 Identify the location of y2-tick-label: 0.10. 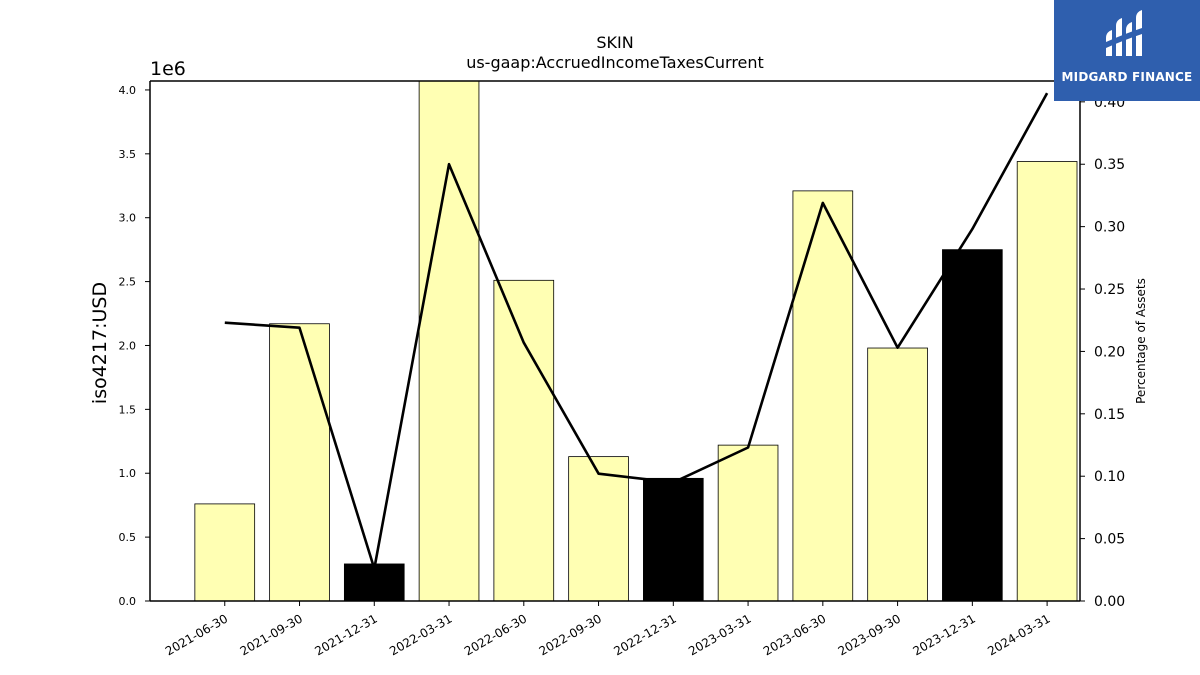
(1109, 477).